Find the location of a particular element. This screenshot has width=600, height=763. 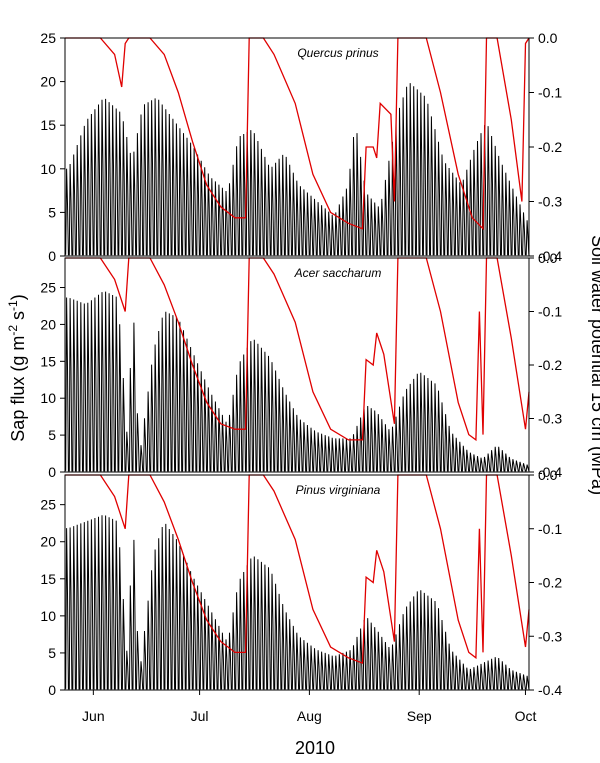

x-tick-label: Jul is located at coordinates (200, 716).